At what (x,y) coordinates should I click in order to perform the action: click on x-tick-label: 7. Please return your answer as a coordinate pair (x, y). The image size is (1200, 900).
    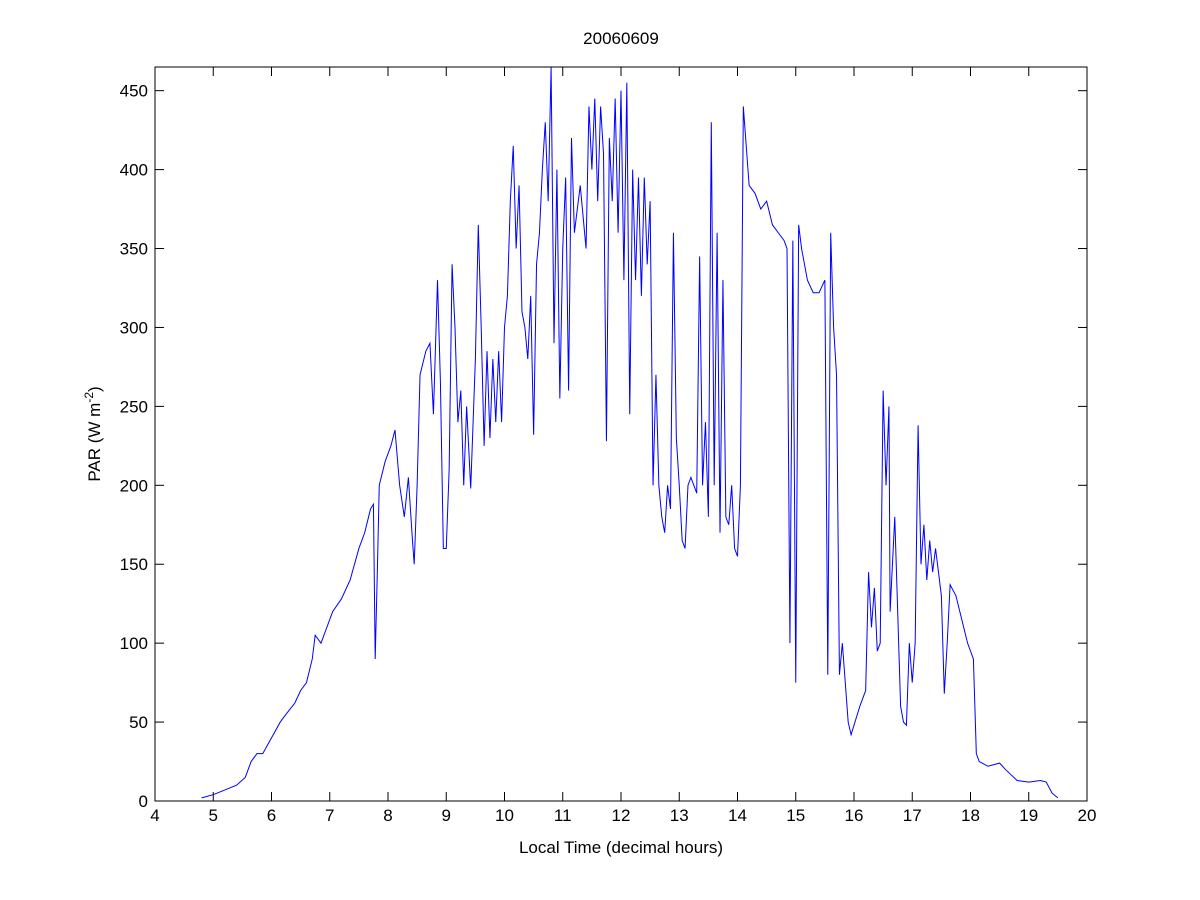
    Looking at the image, I should click on (329, 815).